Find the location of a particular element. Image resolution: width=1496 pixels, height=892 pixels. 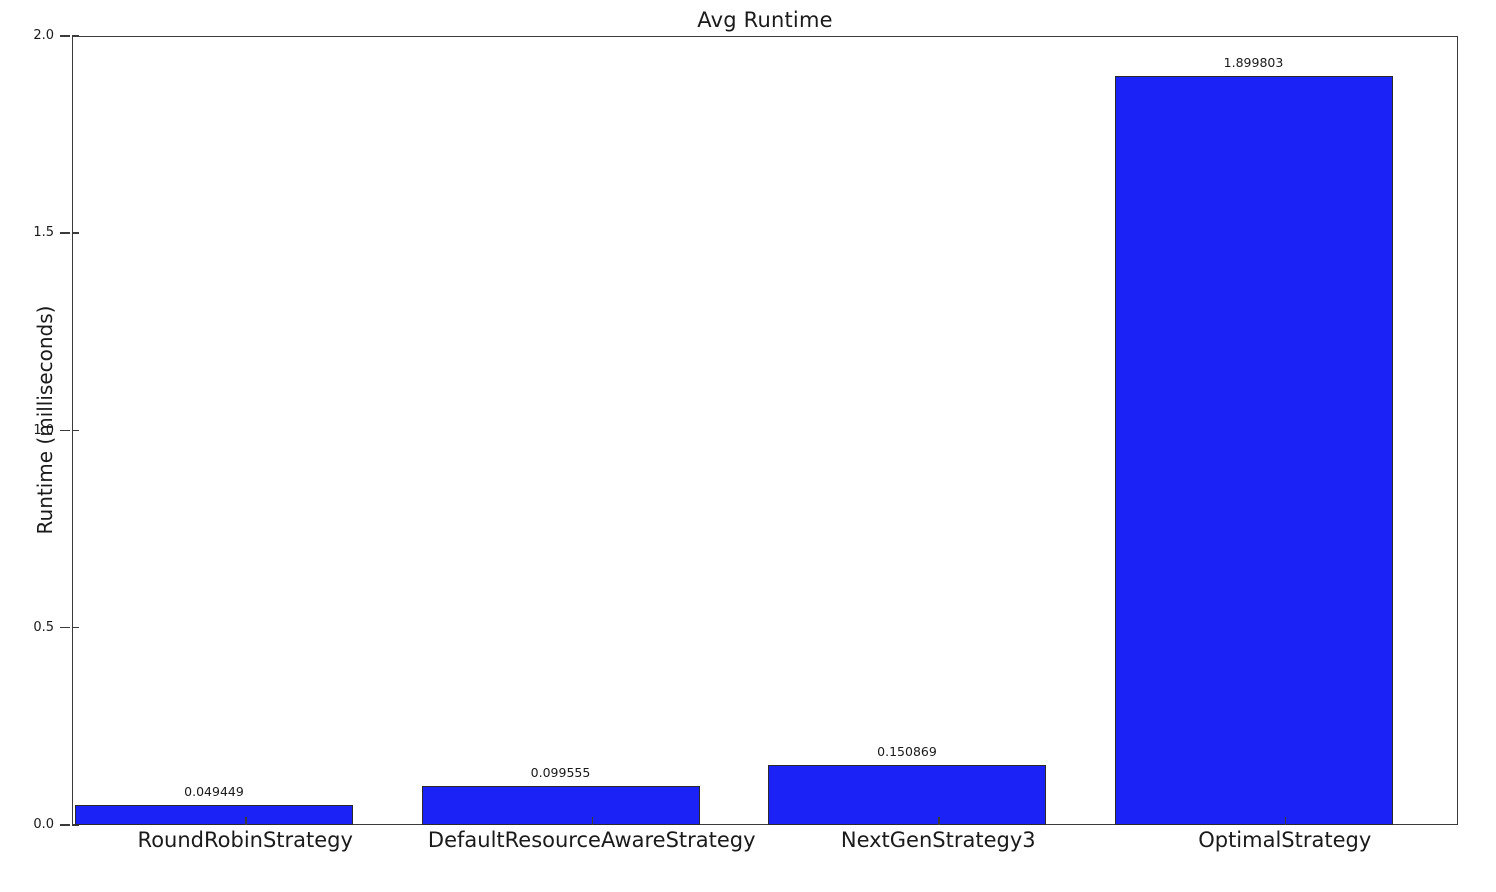

y-tick-label: 1.5 is located at coordinates (43, 233).